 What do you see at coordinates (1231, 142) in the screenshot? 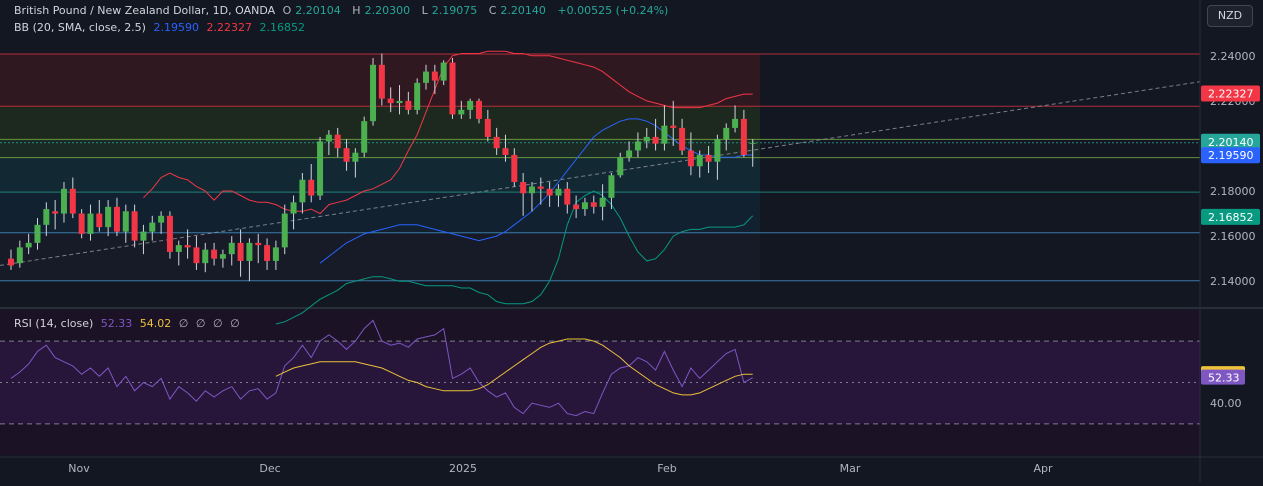
I see `price-label-text: 2.20140` at bounding box center [1231, 142].